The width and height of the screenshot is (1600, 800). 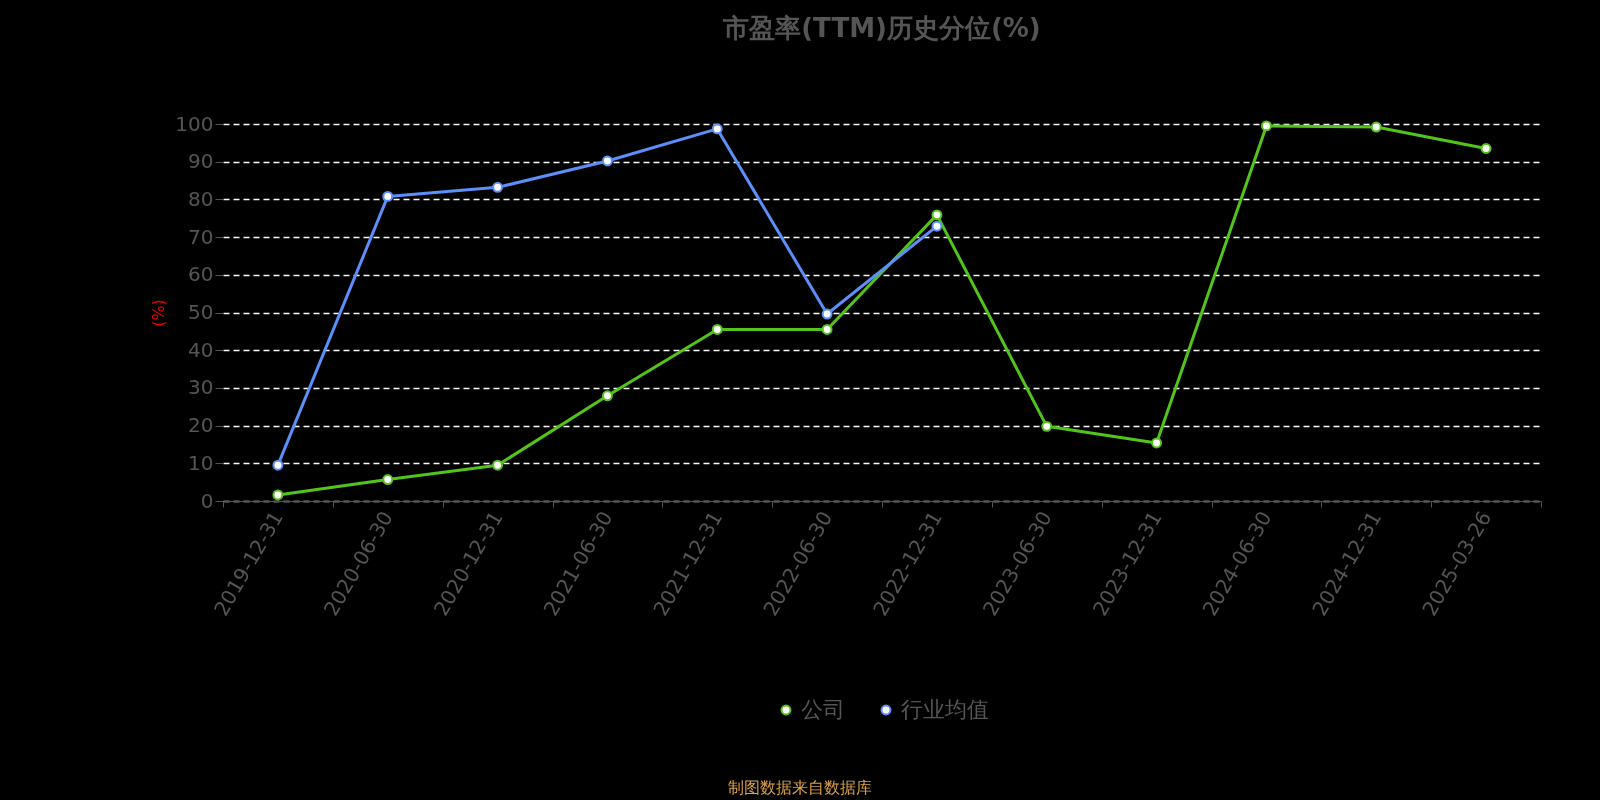 What do you see at coordinates (201, 387) in the screenshot?
I see `y-tick-label: 30` at bounding box center [201, 387].